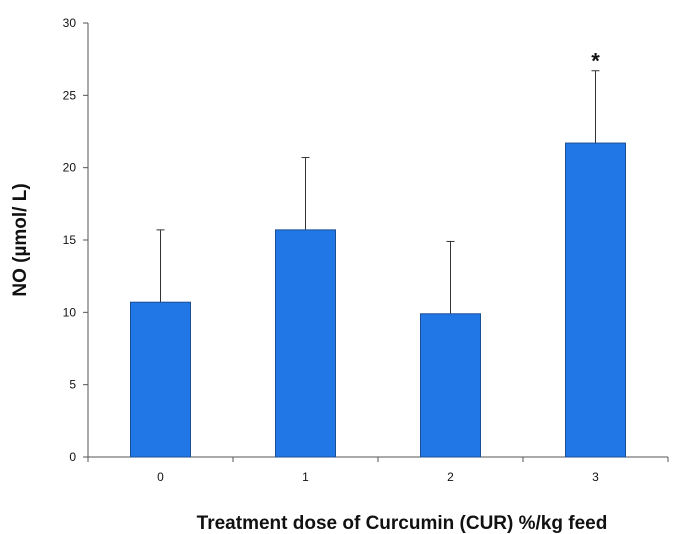  I want to click on significance-marker: *, so click(595, 61).